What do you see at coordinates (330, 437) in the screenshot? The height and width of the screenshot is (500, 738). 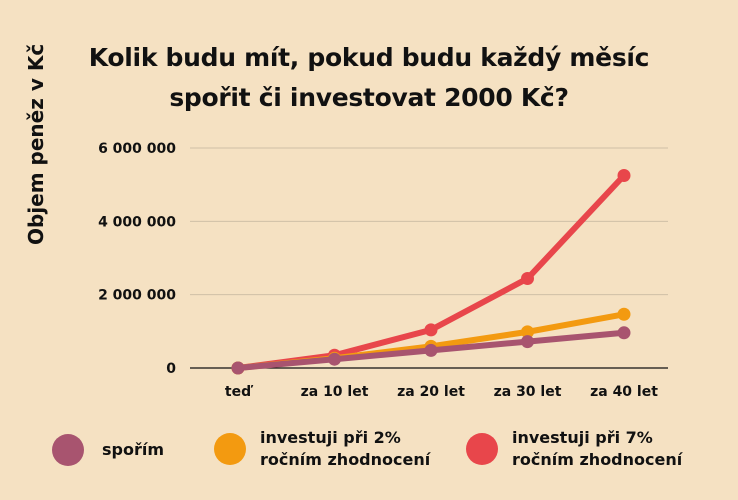 I see `legend-label-invest-2-line-1: investuji při 2%` at bounding box center [330, 437].